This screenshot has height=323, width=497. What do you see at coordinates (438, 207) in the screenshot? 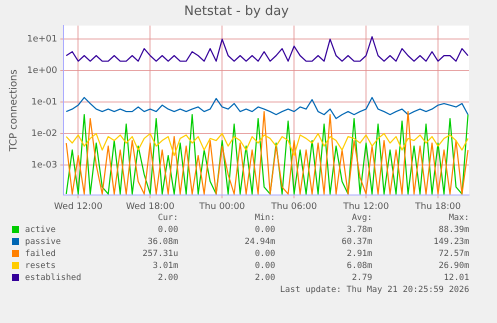
I see `x-tick-label: Thu 18:00` at bounding box center [438, 207].